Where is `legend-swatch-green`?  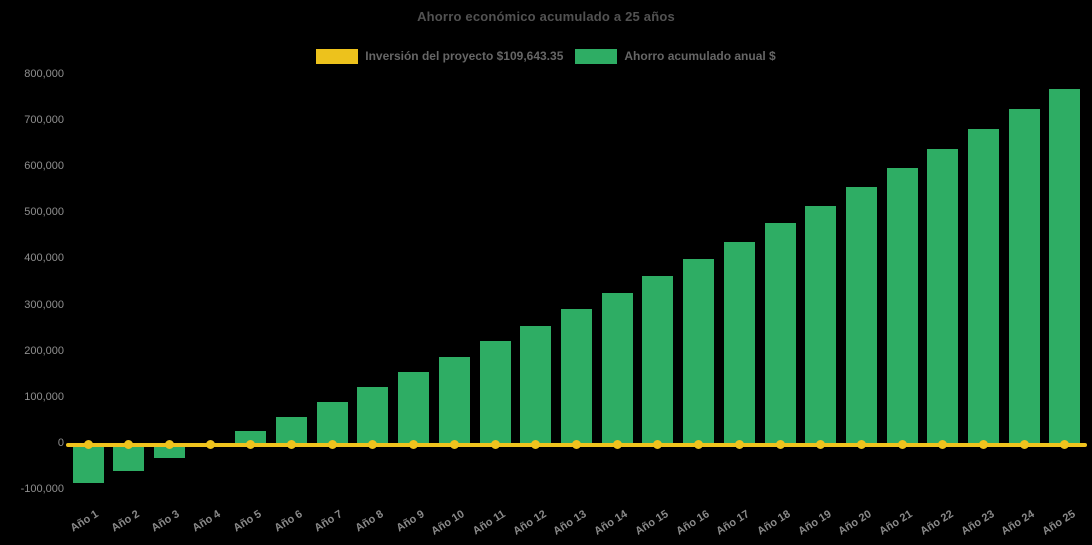 legend-swatch-green is located at coordinates (596, 56).